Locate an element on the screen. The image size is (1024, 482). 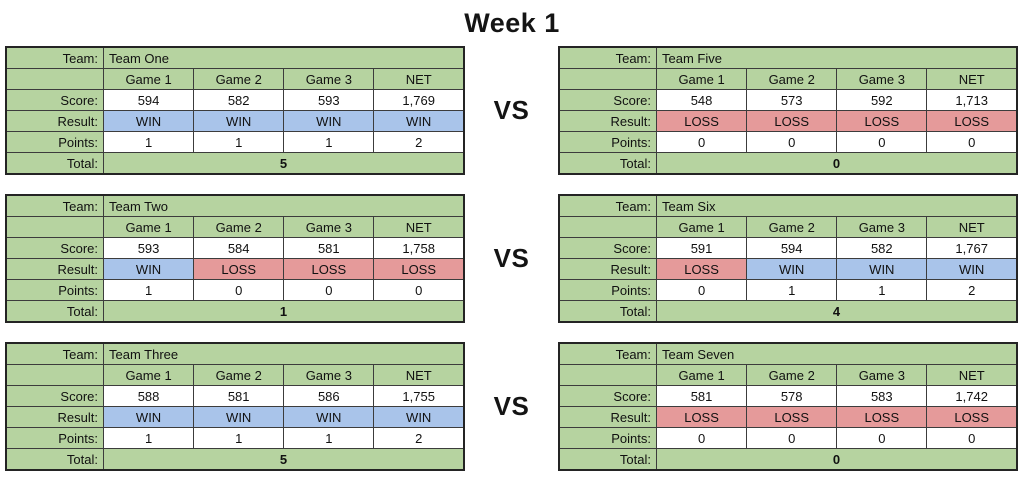
score-cell: 586 is located at coordinates (329, 396).